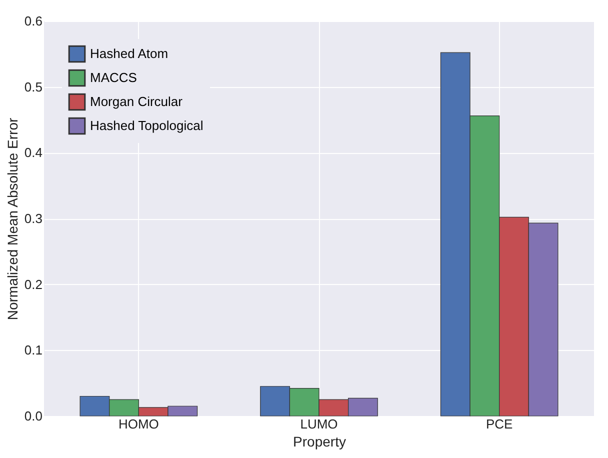 The width and height of the screenshot is (608, 458). Describe the element at coordinates (319, 424) in the screenshot. I see `x-tick-label: LUMO` at that location.